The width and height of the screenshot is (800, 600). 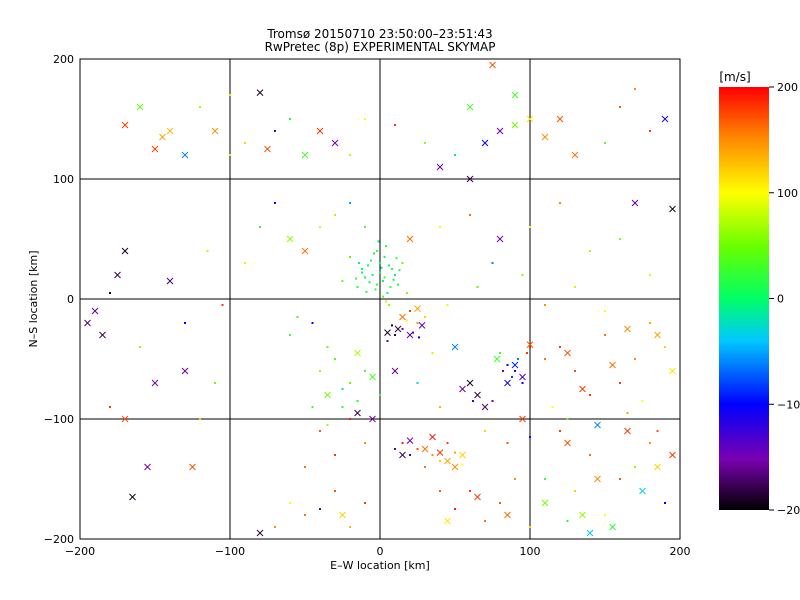 What do you see at coordinates (380, 565) in the screenshot?
I see `x-axis-label: E–W location [km]` at bounding box center [380, 565].